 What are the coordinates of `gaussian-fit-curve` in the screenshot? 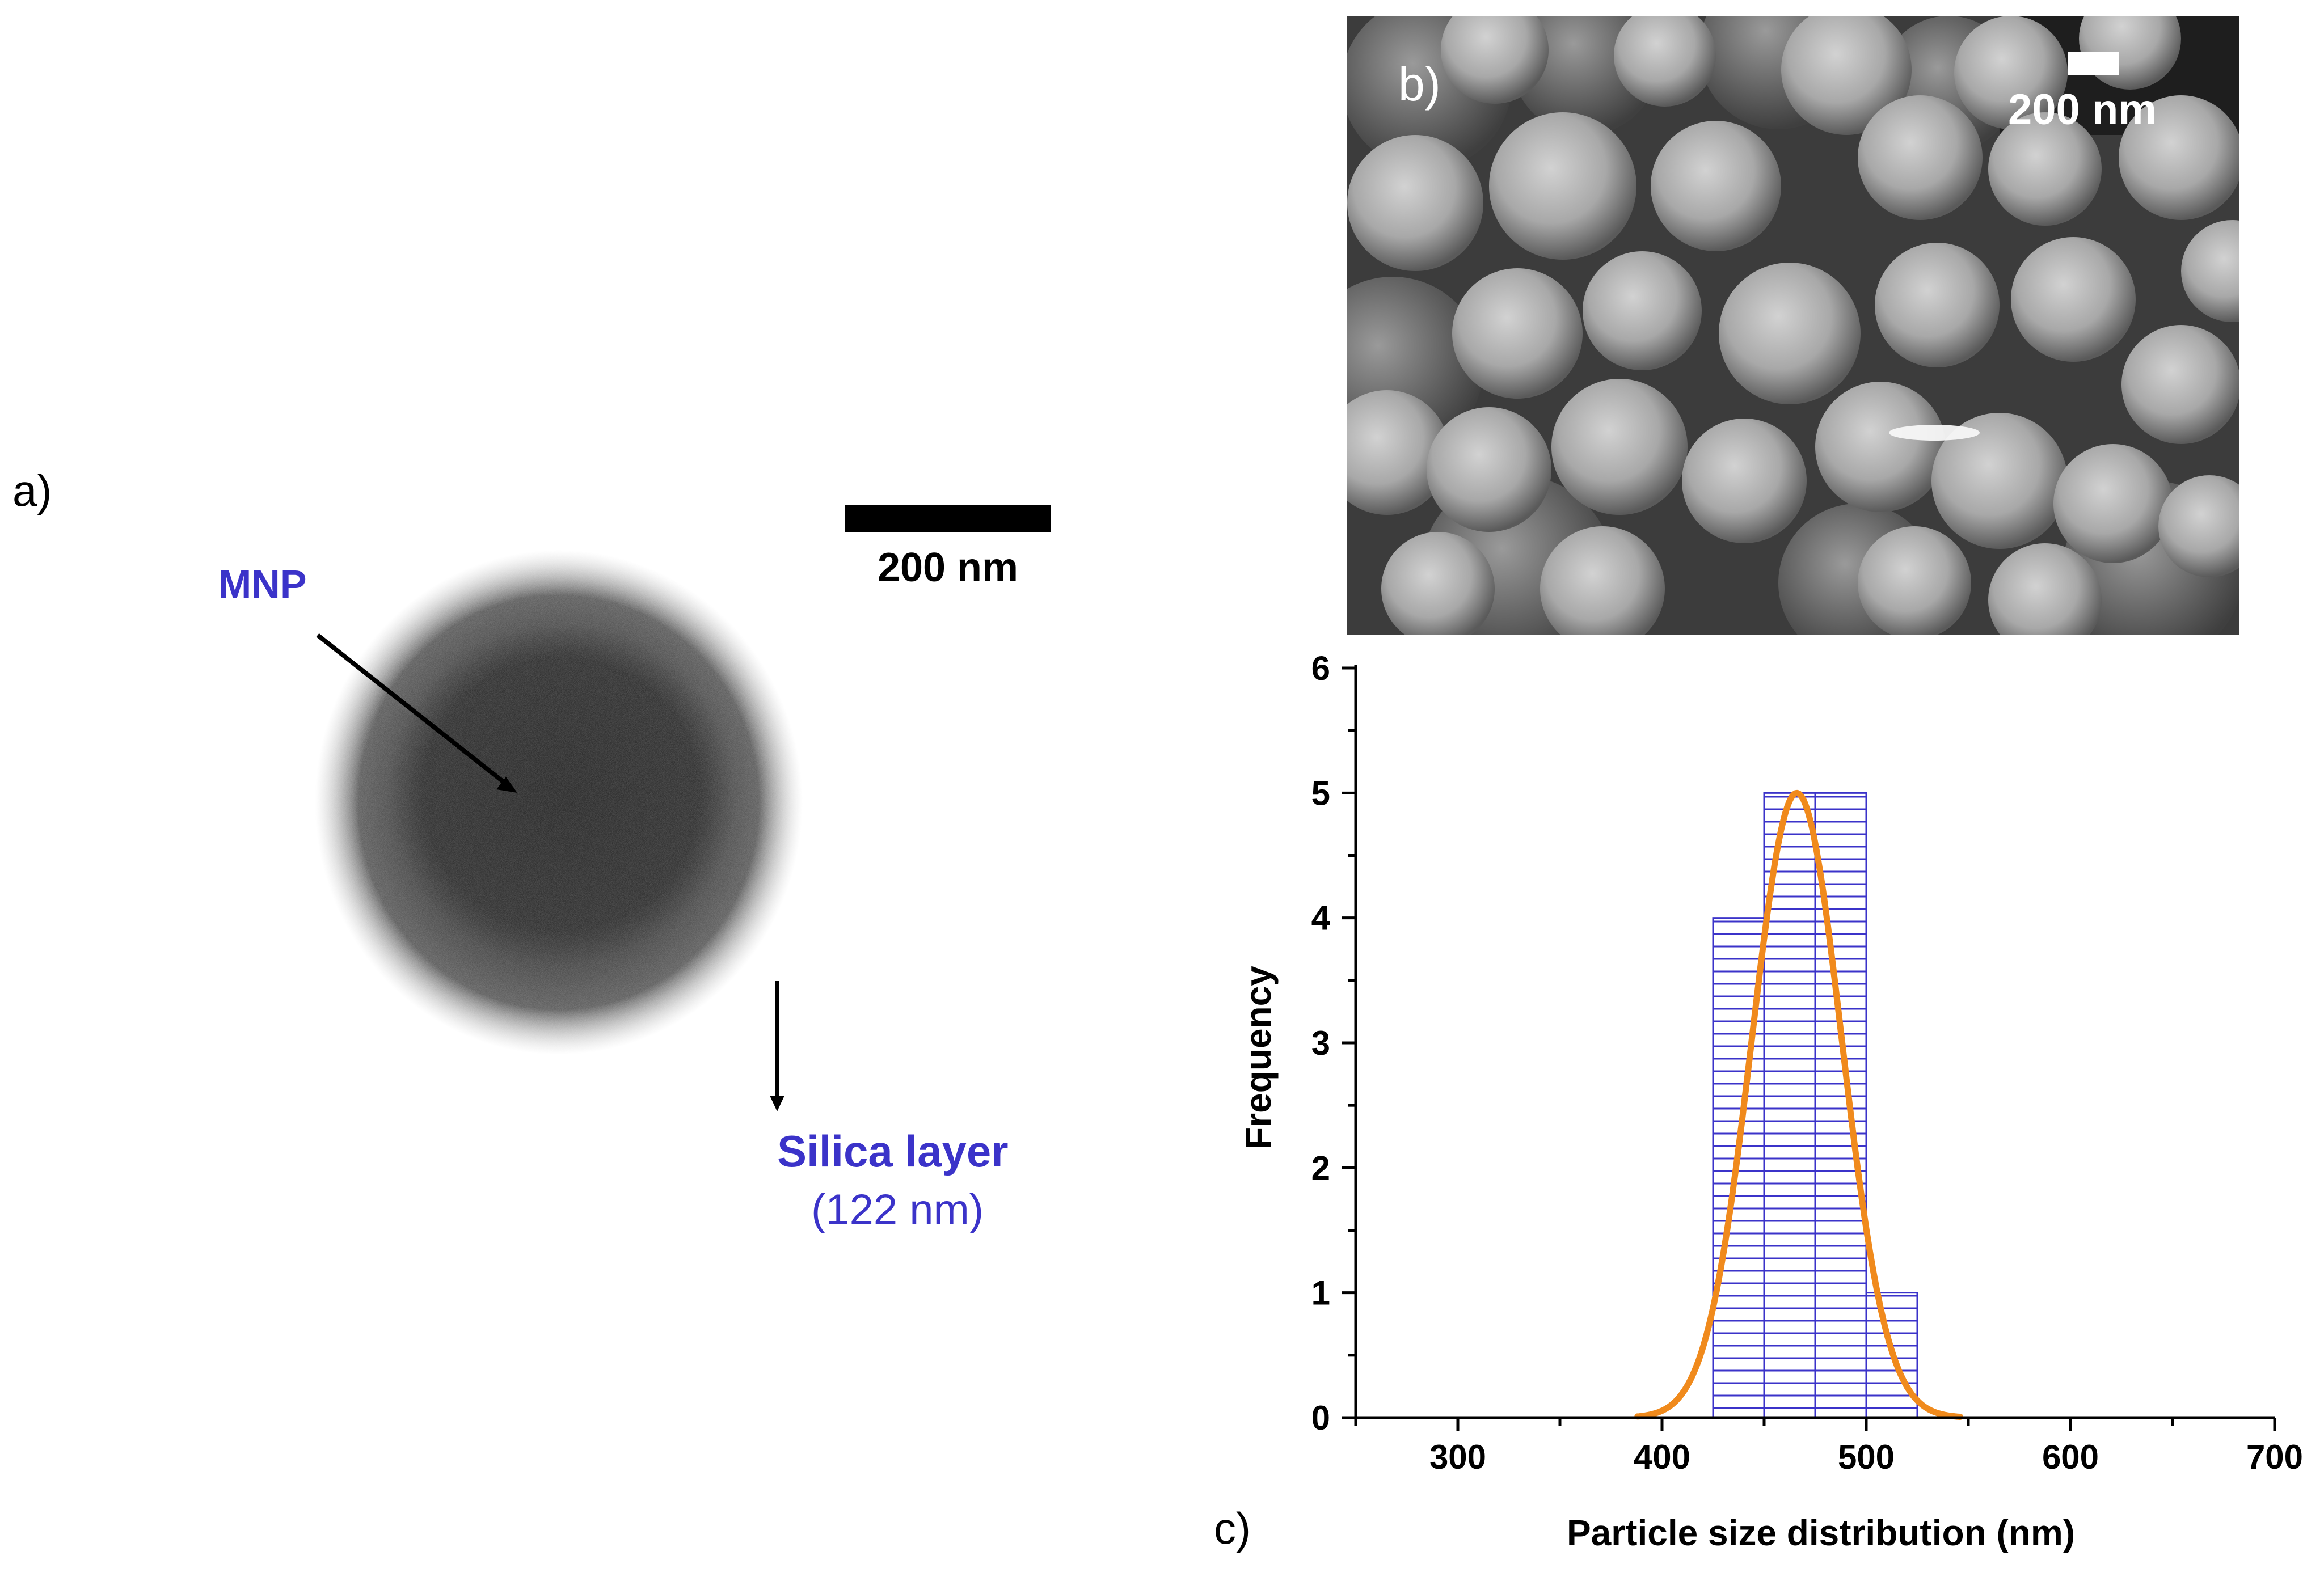 It's located at (1799, 1104).